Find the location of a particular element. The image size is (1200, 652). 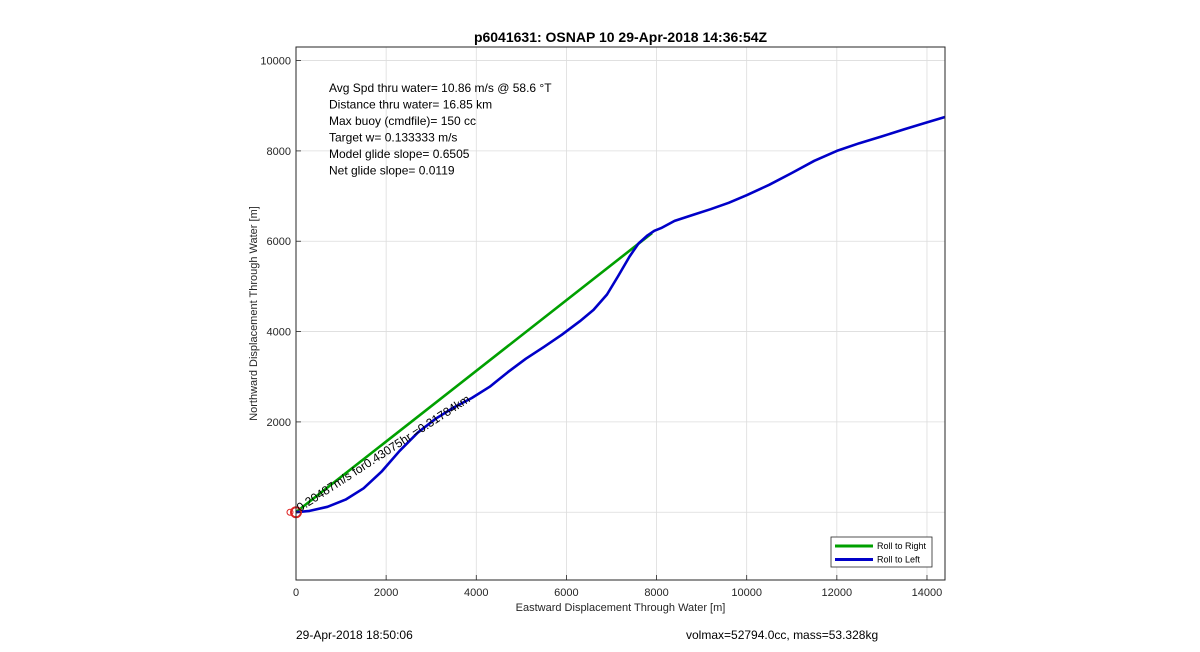

x-tick-label: 6000 is located at coordinates (566, 593).